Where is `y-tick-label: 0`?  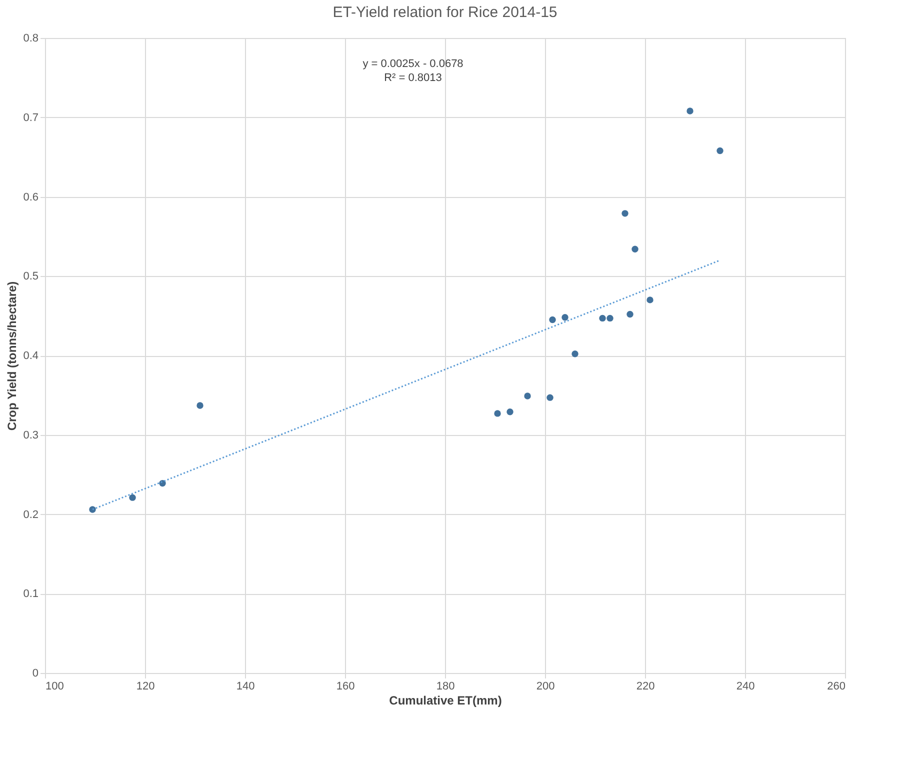 y-tick-label: 0 is located at coordinates (35, 674).